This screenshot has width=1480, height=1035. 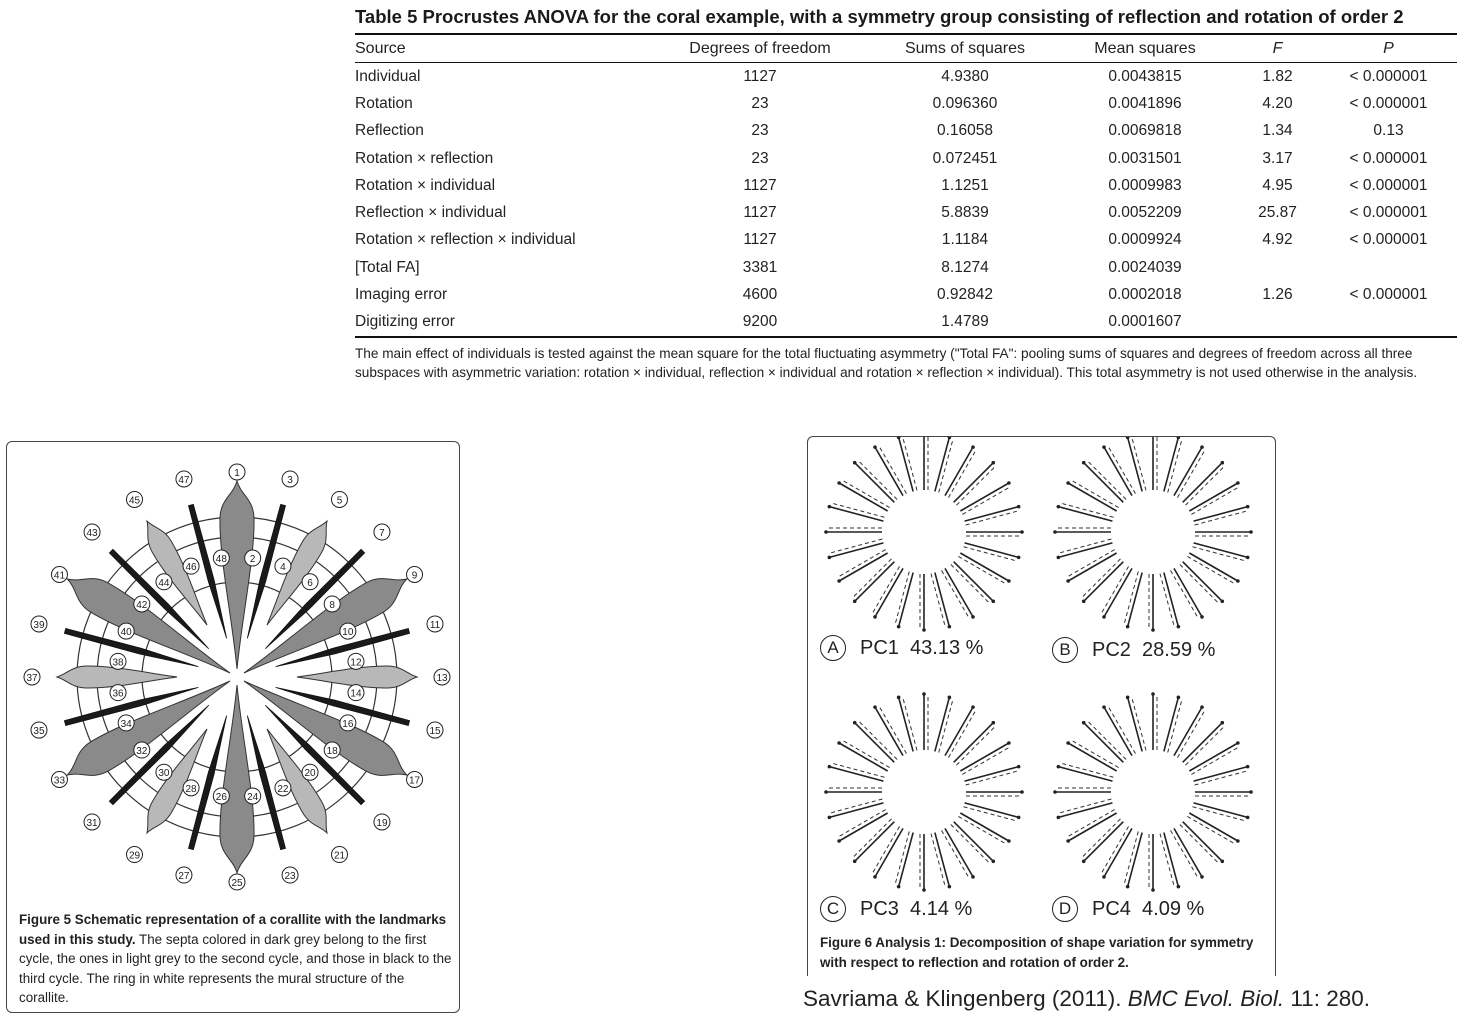 What do you see at coordinates (1277, 213) in the screenshot?
I see `cell-f: 25.87` at bounding box center [1277, 213].